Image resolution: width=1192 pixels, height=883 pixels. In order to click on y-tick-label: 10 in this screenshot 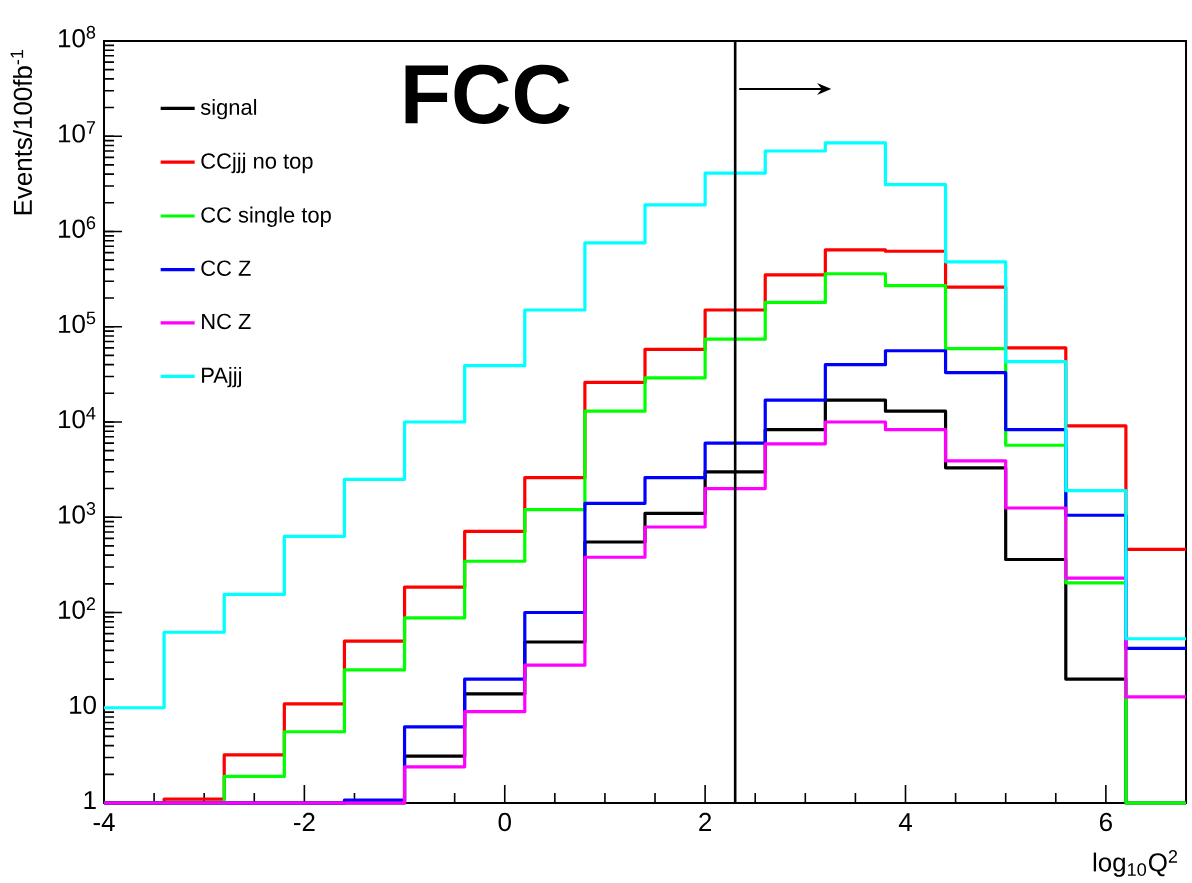, I will do `click(83, 704)`.